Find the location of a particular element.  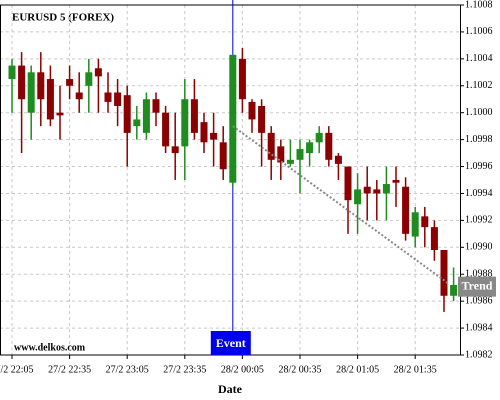

y-tick-label: 1.1004 is located at coordinates (479, 58).